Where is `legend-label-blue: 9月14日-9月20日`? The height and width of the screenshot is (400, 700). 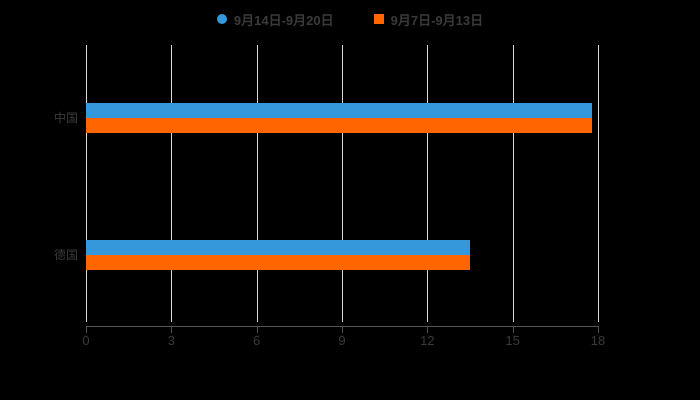
legend-label-blue: 9月14日-9月20日 is located at coordinates (283, 20).